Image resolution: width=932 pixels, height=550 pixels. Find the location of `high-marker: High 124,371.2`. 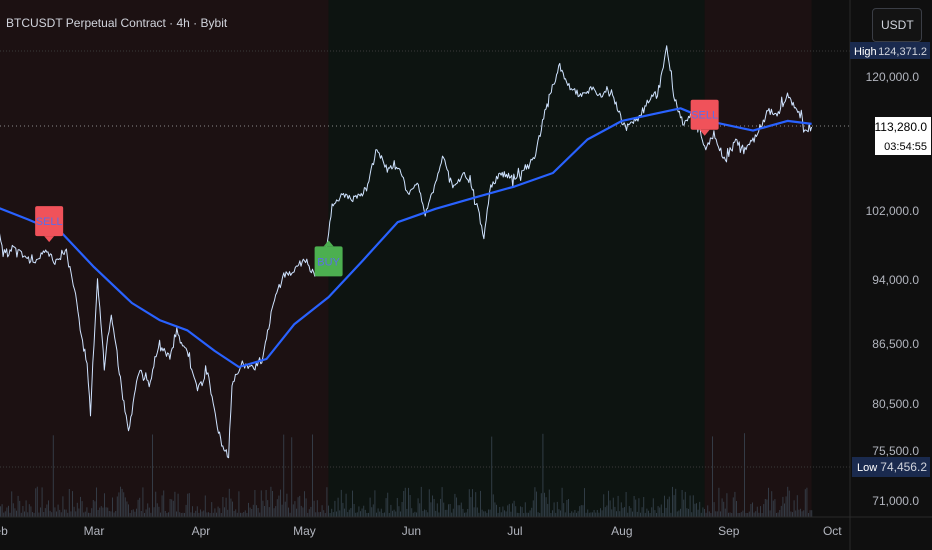

high-marker: High 124,371.2 is located at coordinates (890, 50).